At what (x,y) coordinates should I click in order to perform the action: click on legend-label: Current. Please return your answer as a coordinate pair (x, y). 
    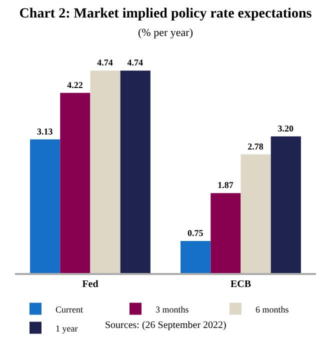
    Looking at the image, I should click on (70, 309).